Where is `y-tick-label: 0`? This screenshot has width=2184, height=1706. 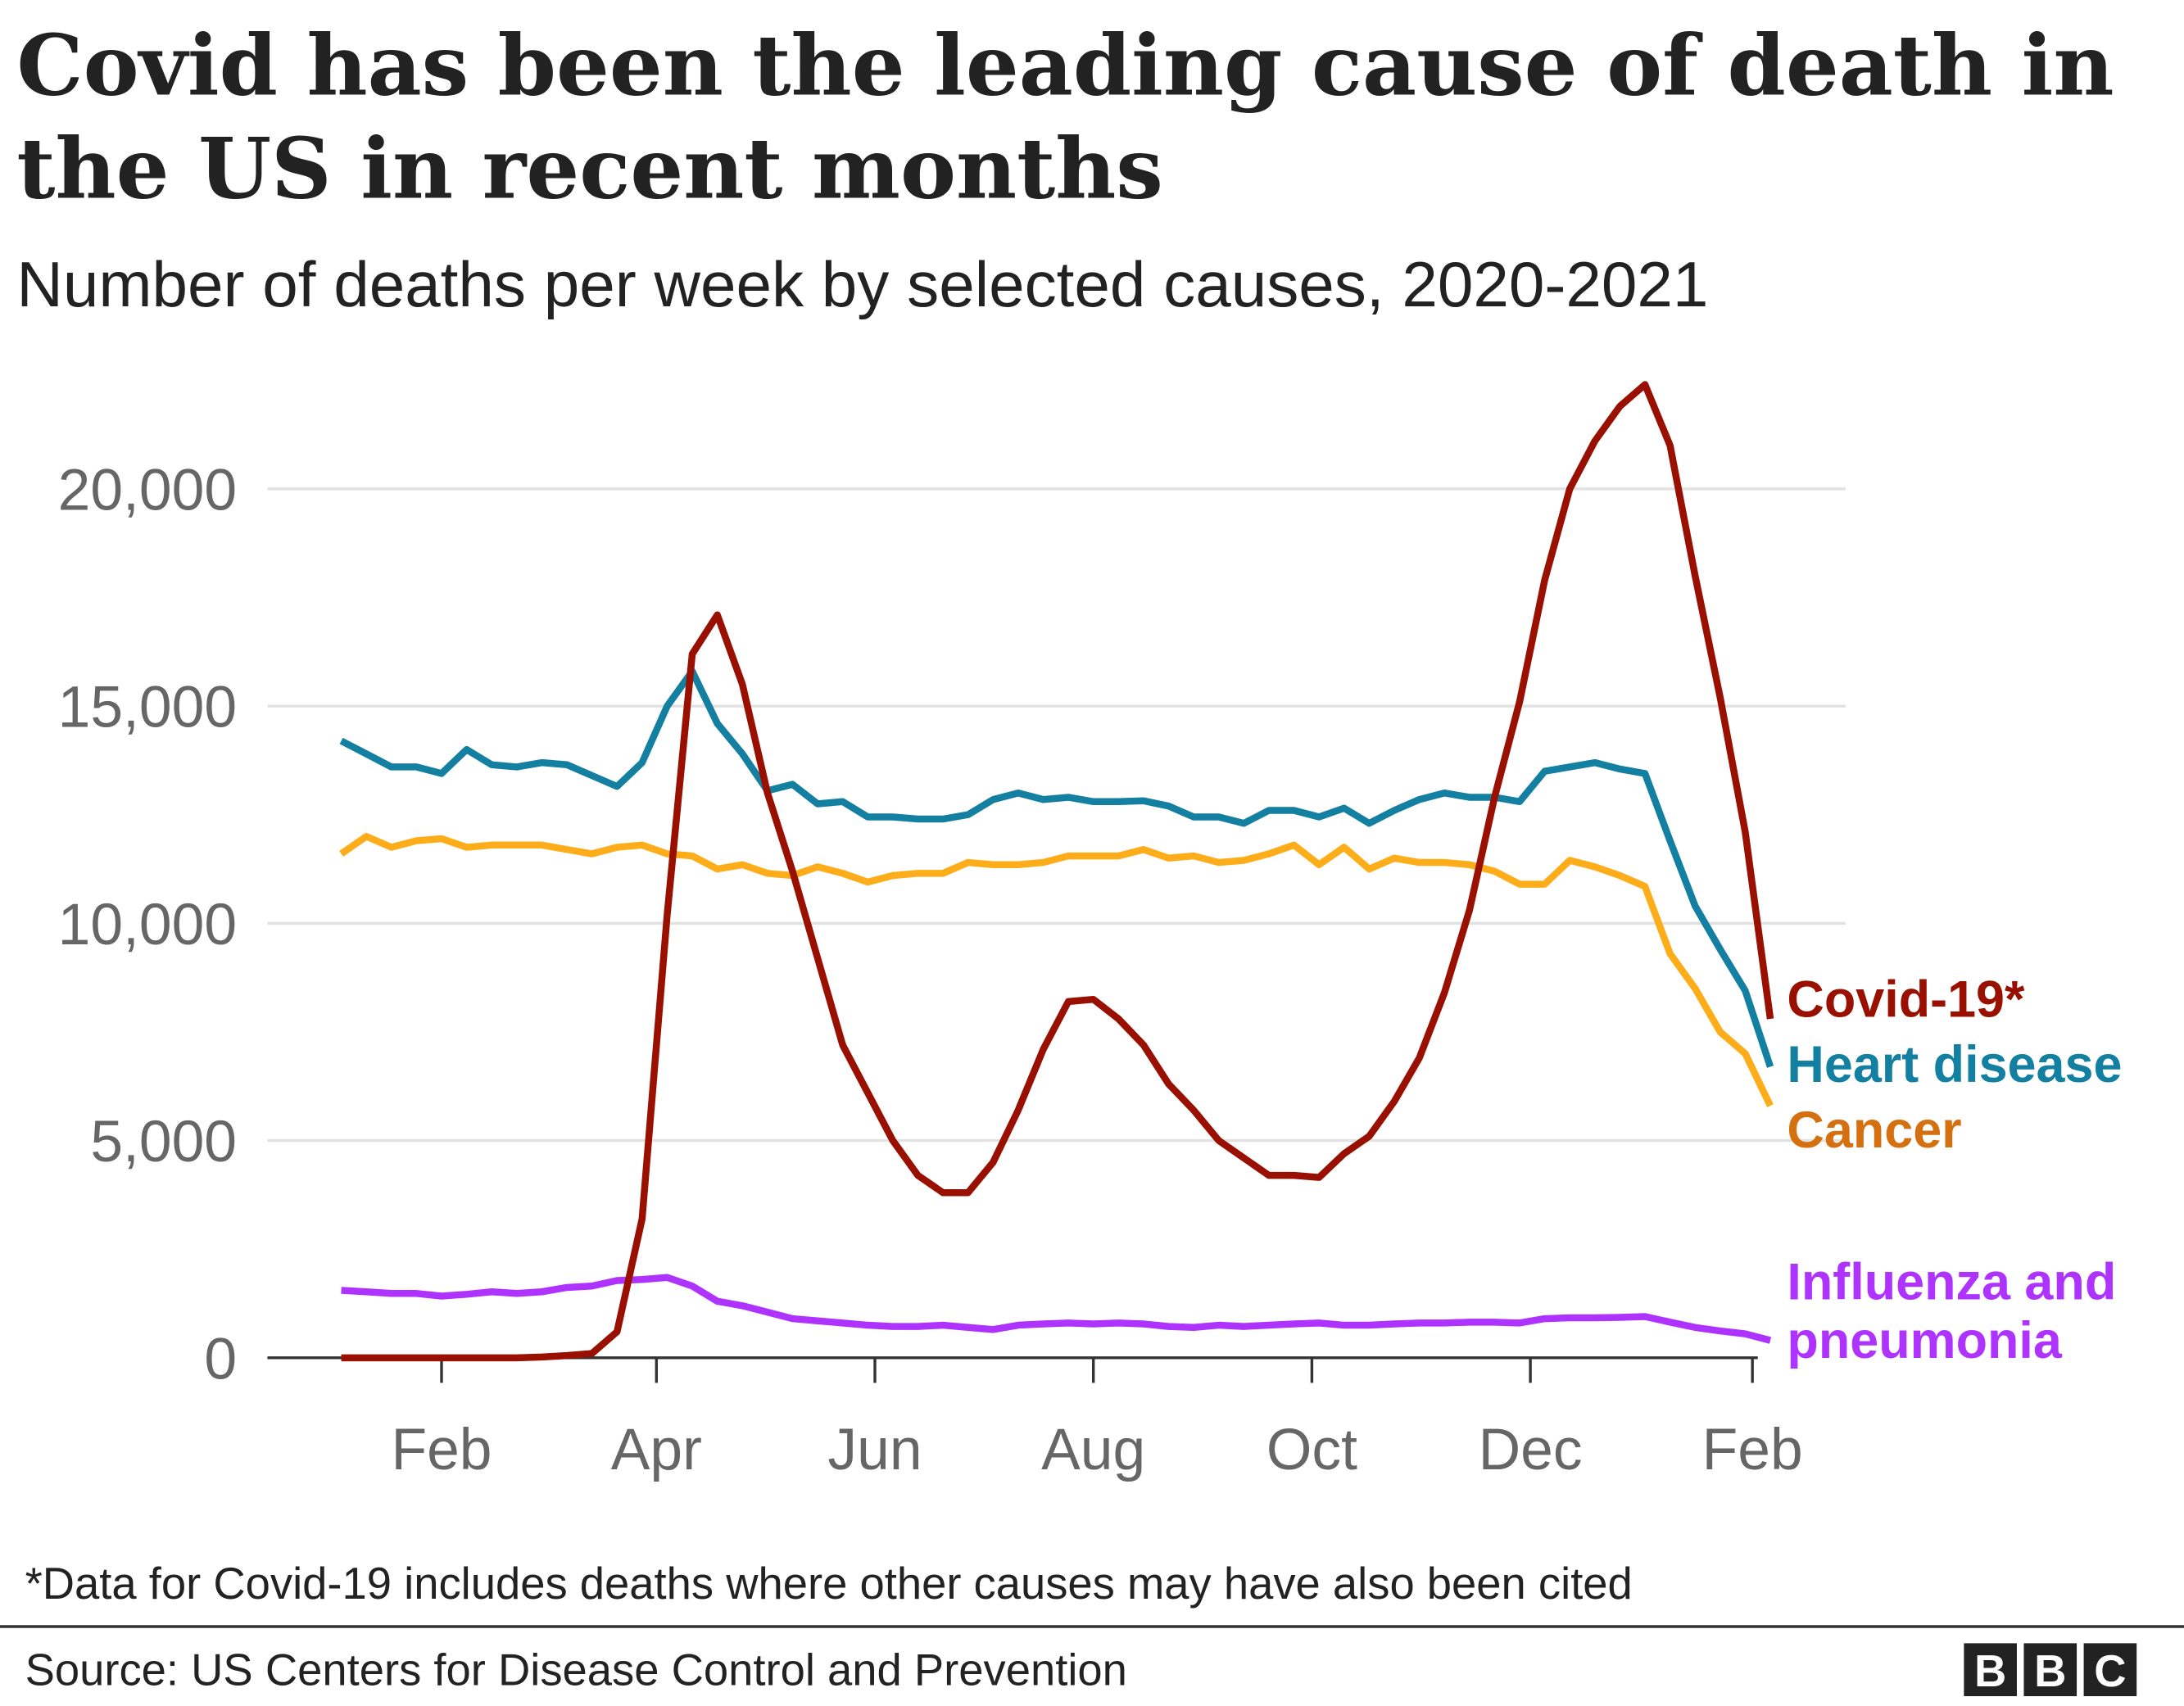 y-tick-label: 0 is located at coordinates (220, 1358).